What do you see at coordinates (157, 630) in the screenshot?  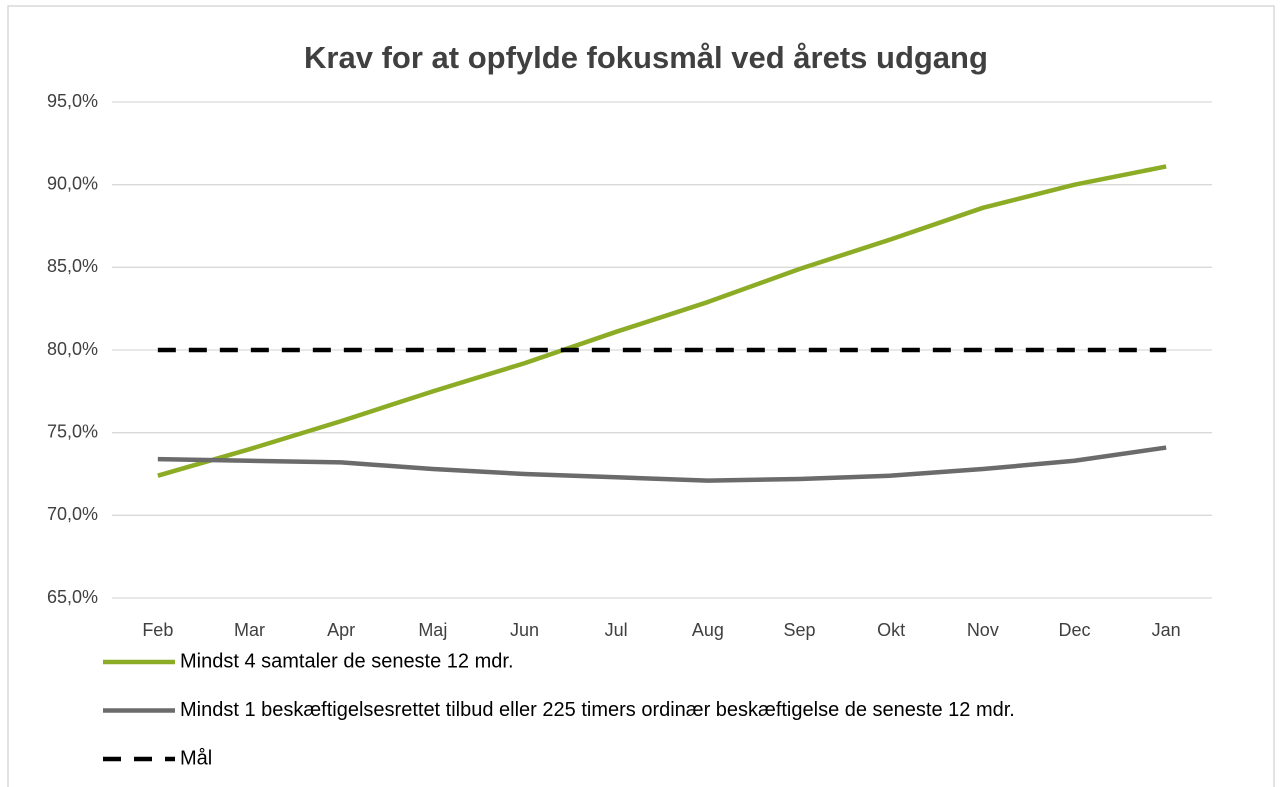 I see `x-tick-label: Feb` at bounding box center [157, 630].